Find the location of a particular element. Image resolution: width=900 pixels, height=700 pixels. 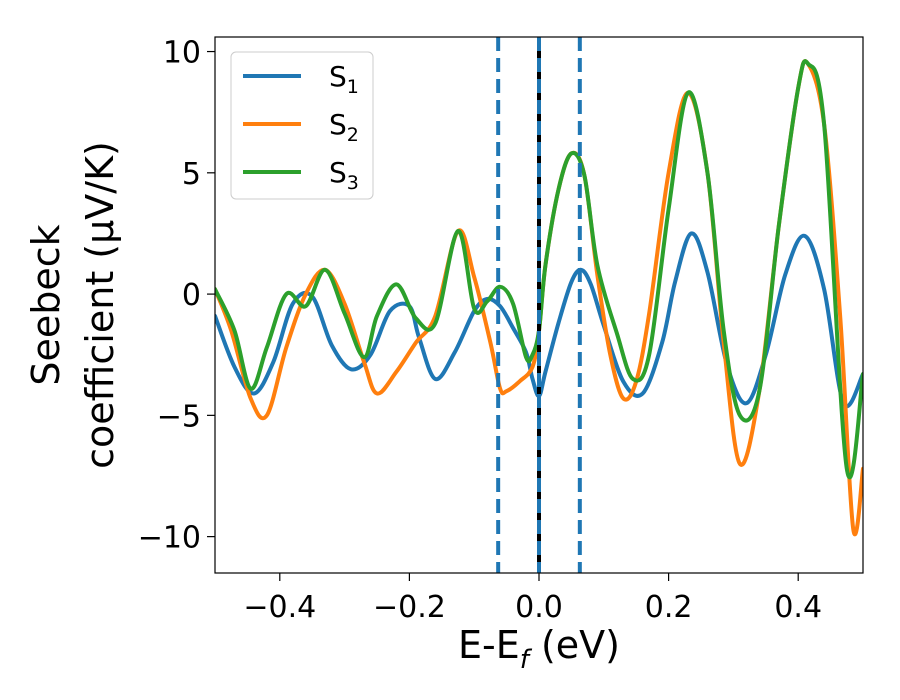

legend: S1 S2 S3 is located at coordinates (302, 125).